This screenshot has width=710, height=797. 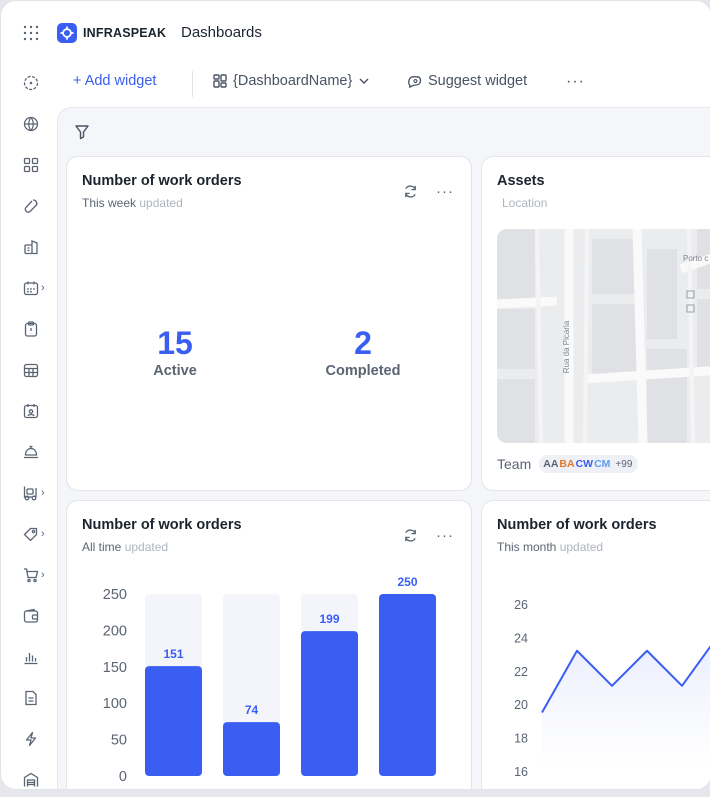 What do you see at coordinates (36, 124) in the screenshot?
I see `sidebar-item-globe` at bounding box center [36, 124].